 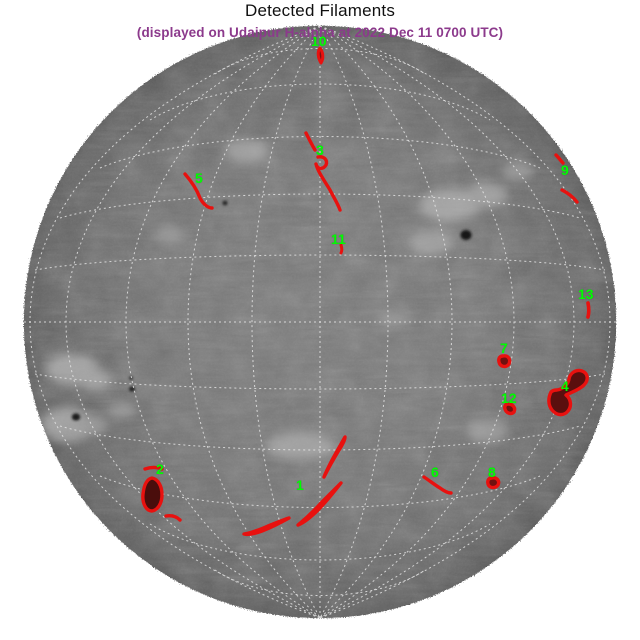 What do you see at coordinates (492, 472) in the screenshot?
I see `filament-label-8: 8` at bounding box center [492, 472].